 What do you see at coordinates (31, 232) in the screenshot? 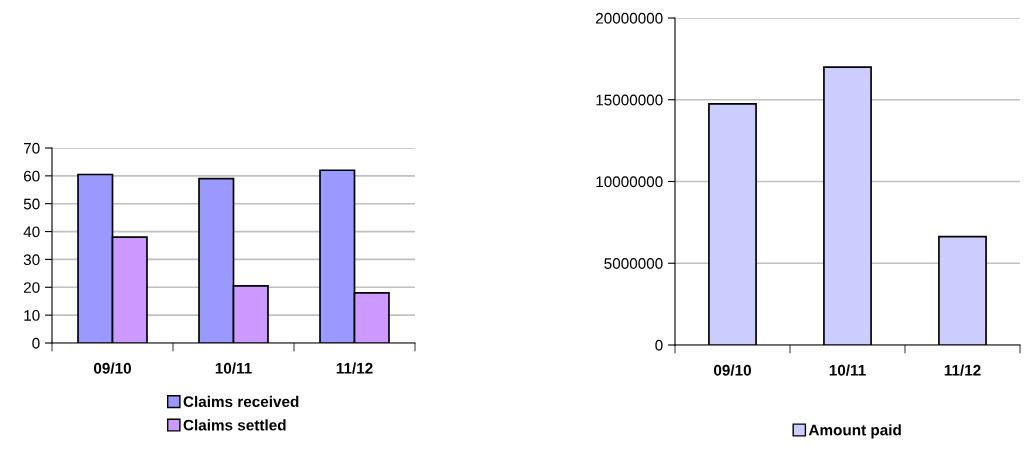
I see `y-tick-label: 40` at bounding box center [31, 232].